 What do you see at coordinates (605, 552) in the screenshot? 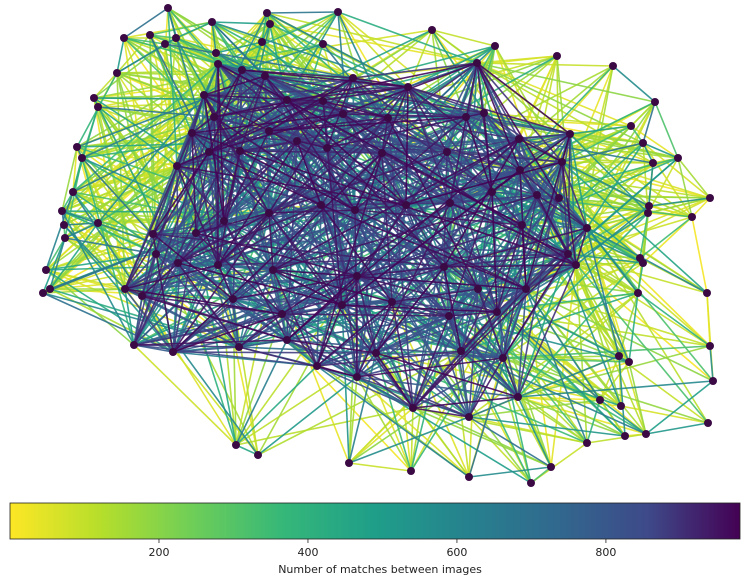
I see `colorbar-tick-label: 800` at bounding box center [605, 552].